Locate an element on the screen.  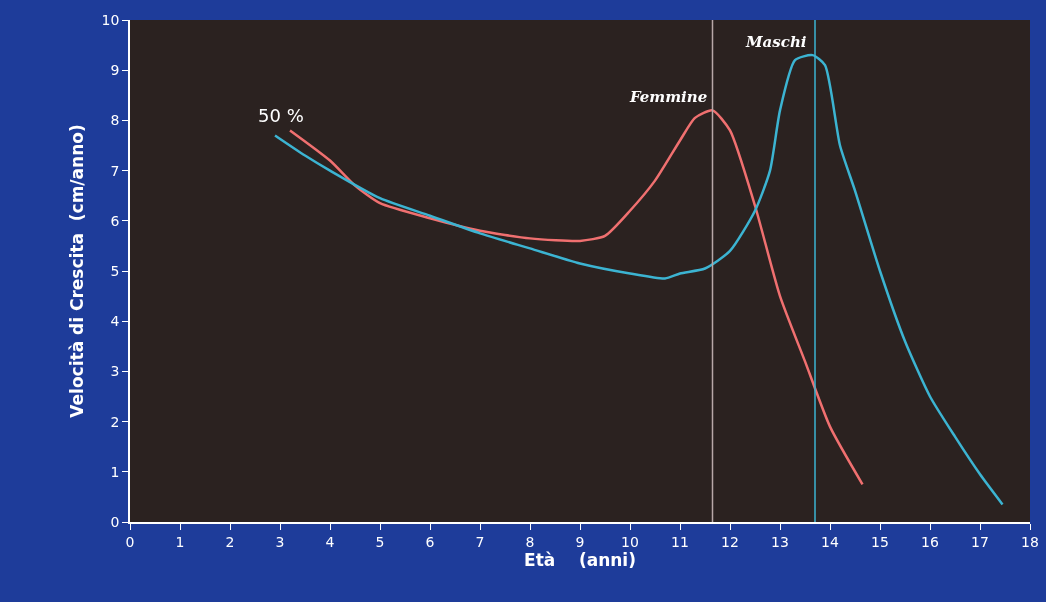
x-tick-label: 13 is located at coordinates (780, 541).